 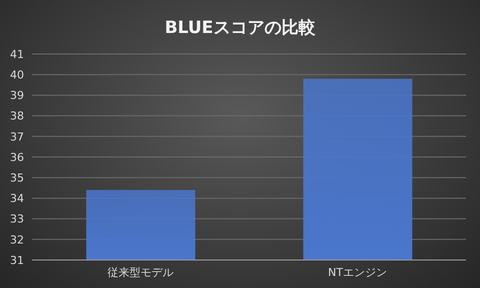 What do you see at coordinates (17, 219) in the screenshot?
I see `y-tick-label: 33` at bounding box center [17, 219].